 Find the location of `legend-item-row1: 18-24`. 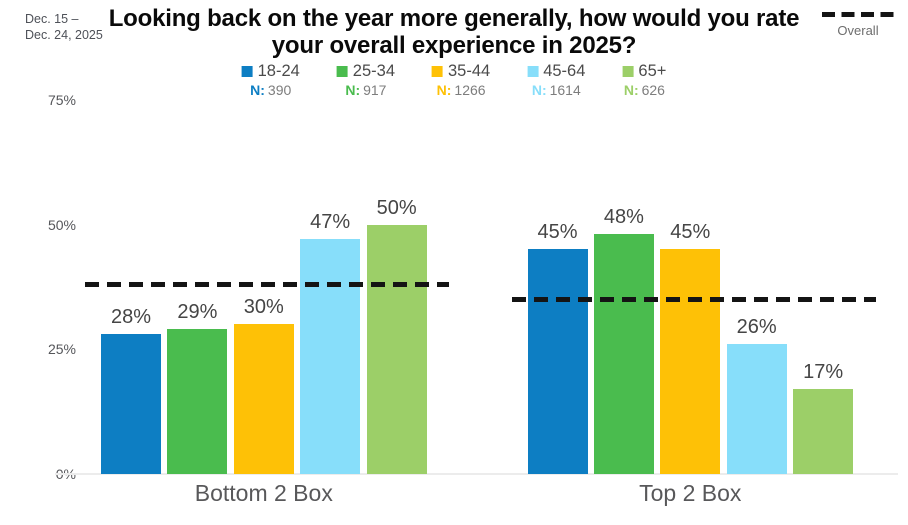

legend-item-row1: 18-24 is located at coordinates (270, 71).